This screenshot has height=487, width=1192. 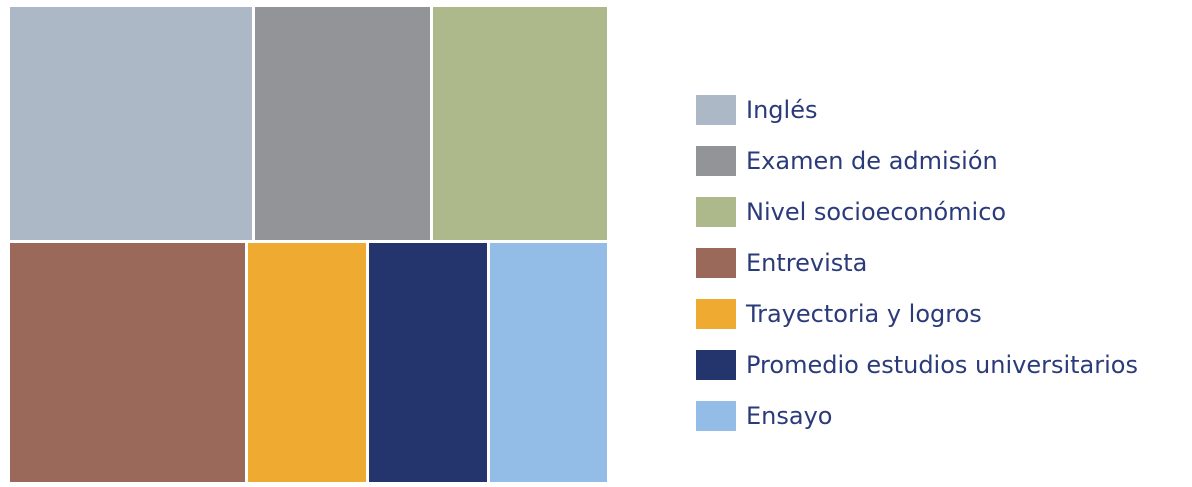 What do you see at coordinates (131, 123) in the screenshot?
I see `treemap-cell-ingles` at bounding box center [131, 123].